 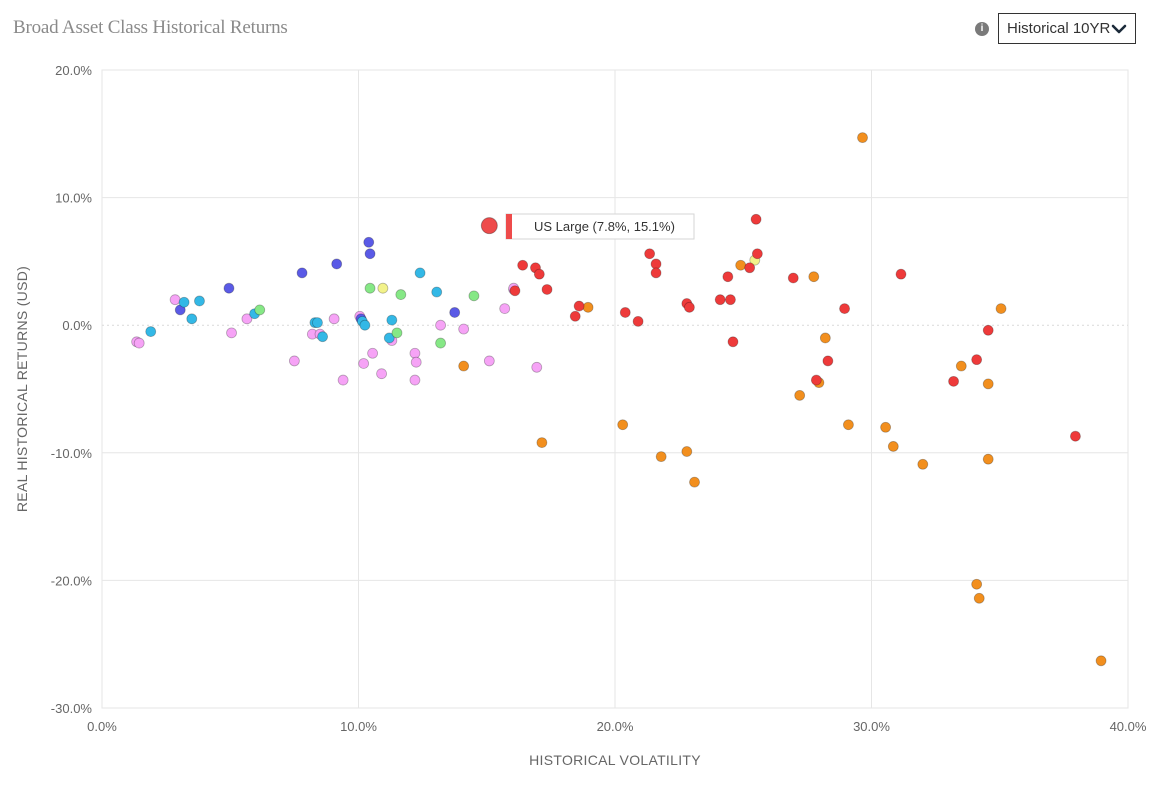 What do you see at coordinates (489, 226) in the screenshot?
I see `highlighted-point` at bounding box center [489, 226].